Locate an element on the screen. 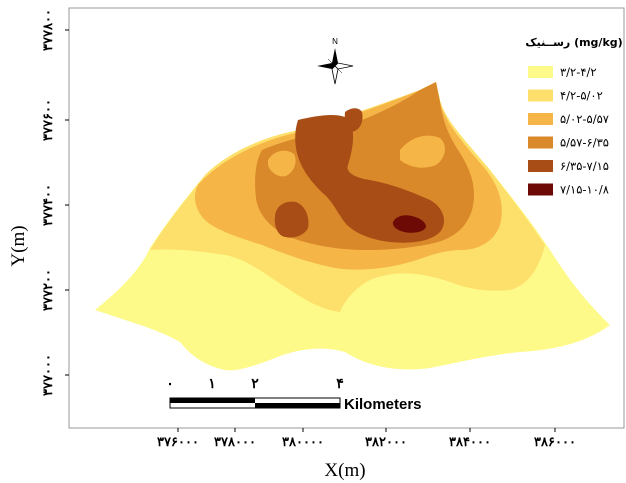  x-tick-label: ۳۸۴۰۰۰ is located at coordinates (470, 441).